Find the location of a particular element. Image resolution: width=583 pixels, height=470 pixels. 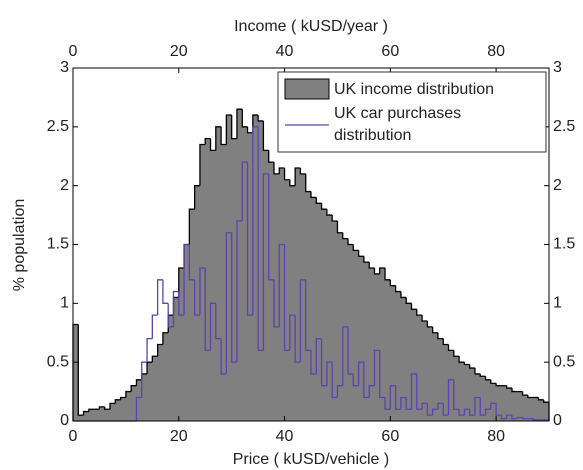

x-axis-label: Price ( kUSD/vehicle ) is located at coordinates (311, 459).